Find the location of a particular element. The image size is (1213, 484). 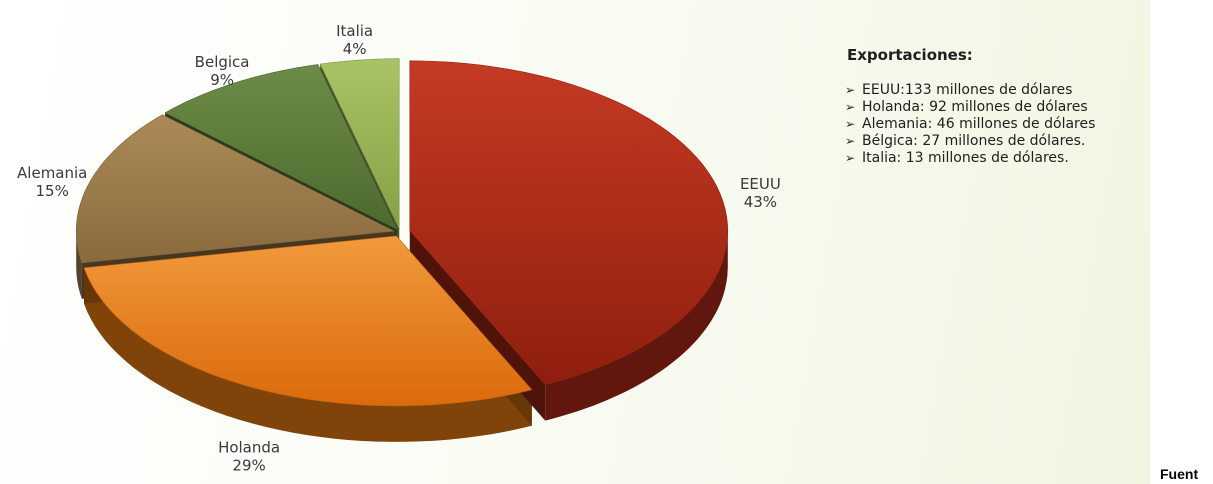

source-label: Fuent is located at coordinates (1179, 474).